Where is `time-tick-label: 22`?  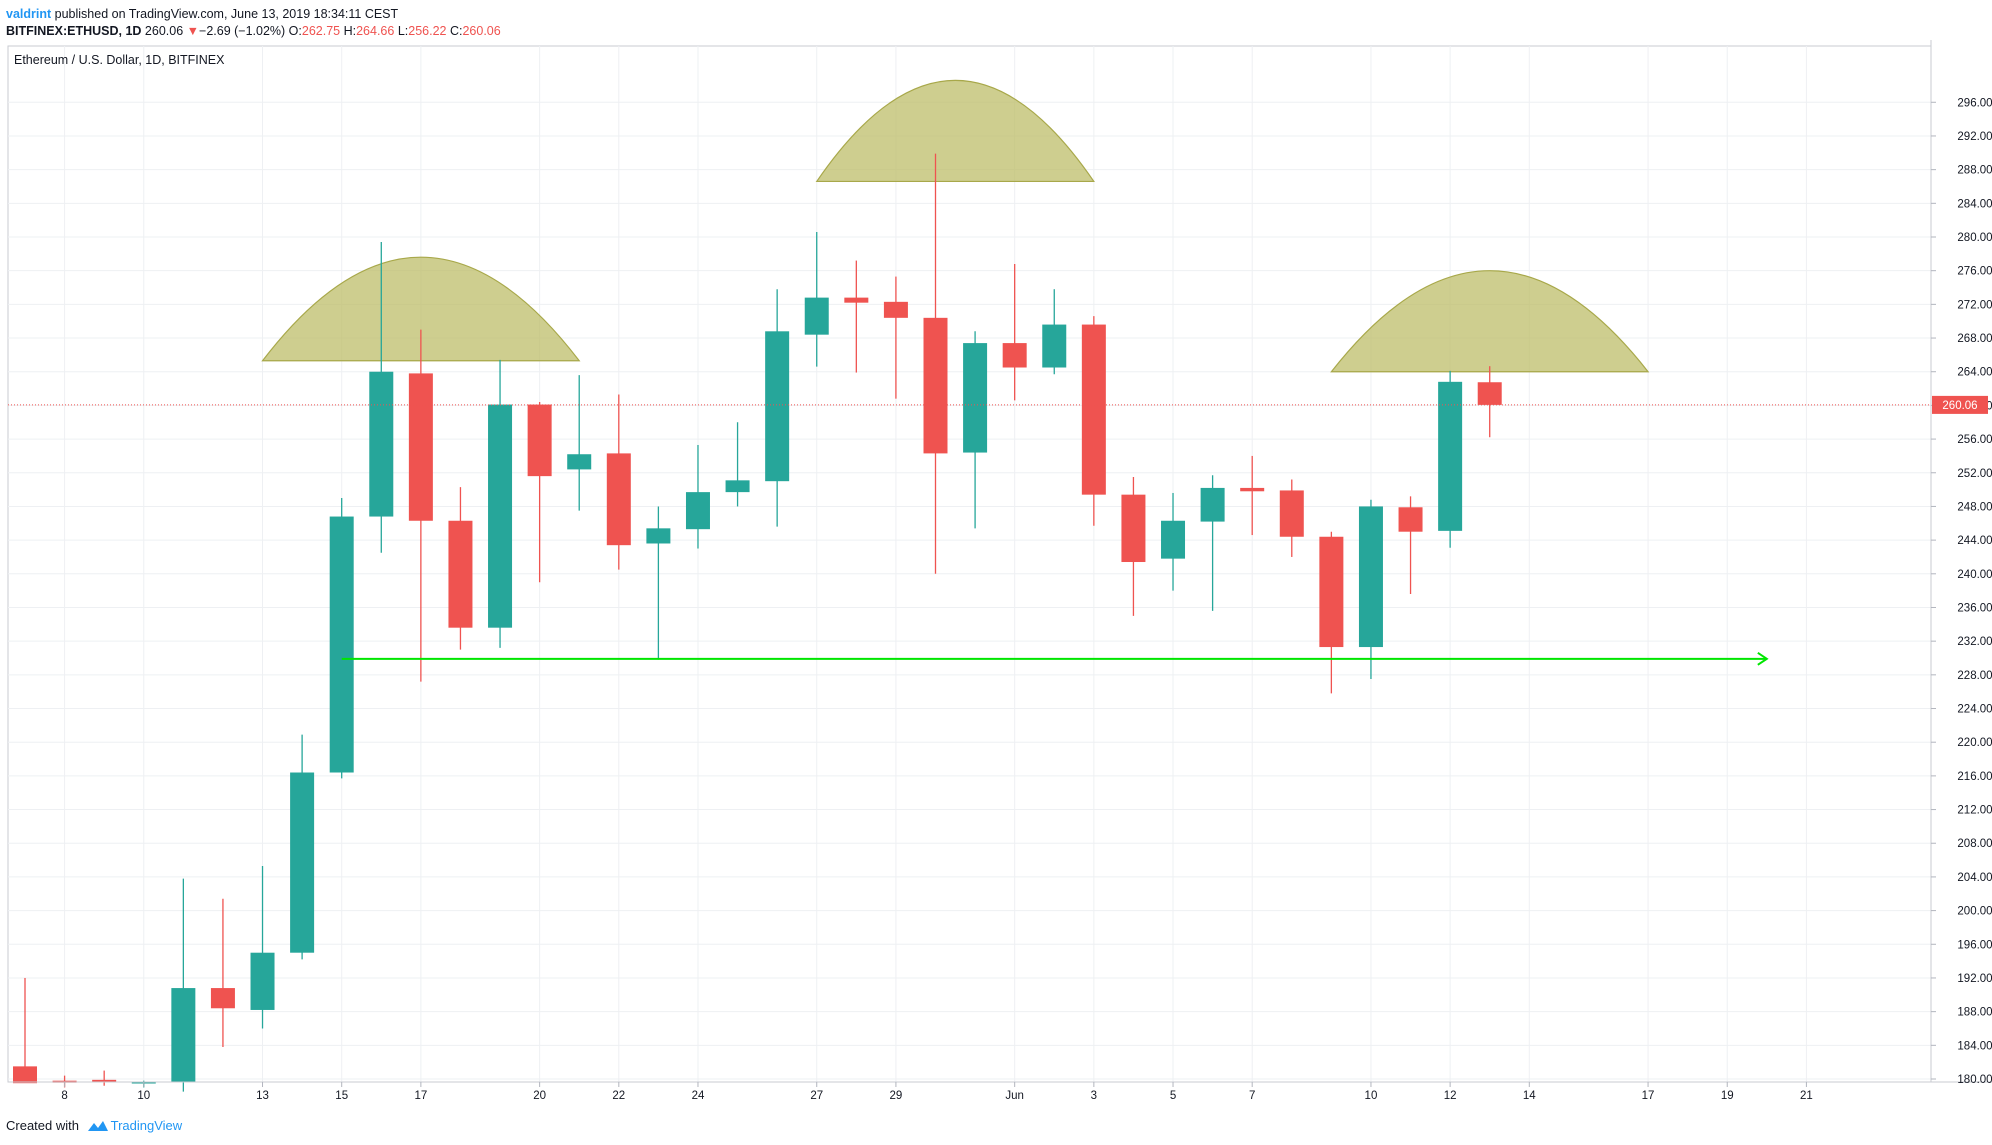
time-tick-label: 22 is located at coordinates (618, 1096).